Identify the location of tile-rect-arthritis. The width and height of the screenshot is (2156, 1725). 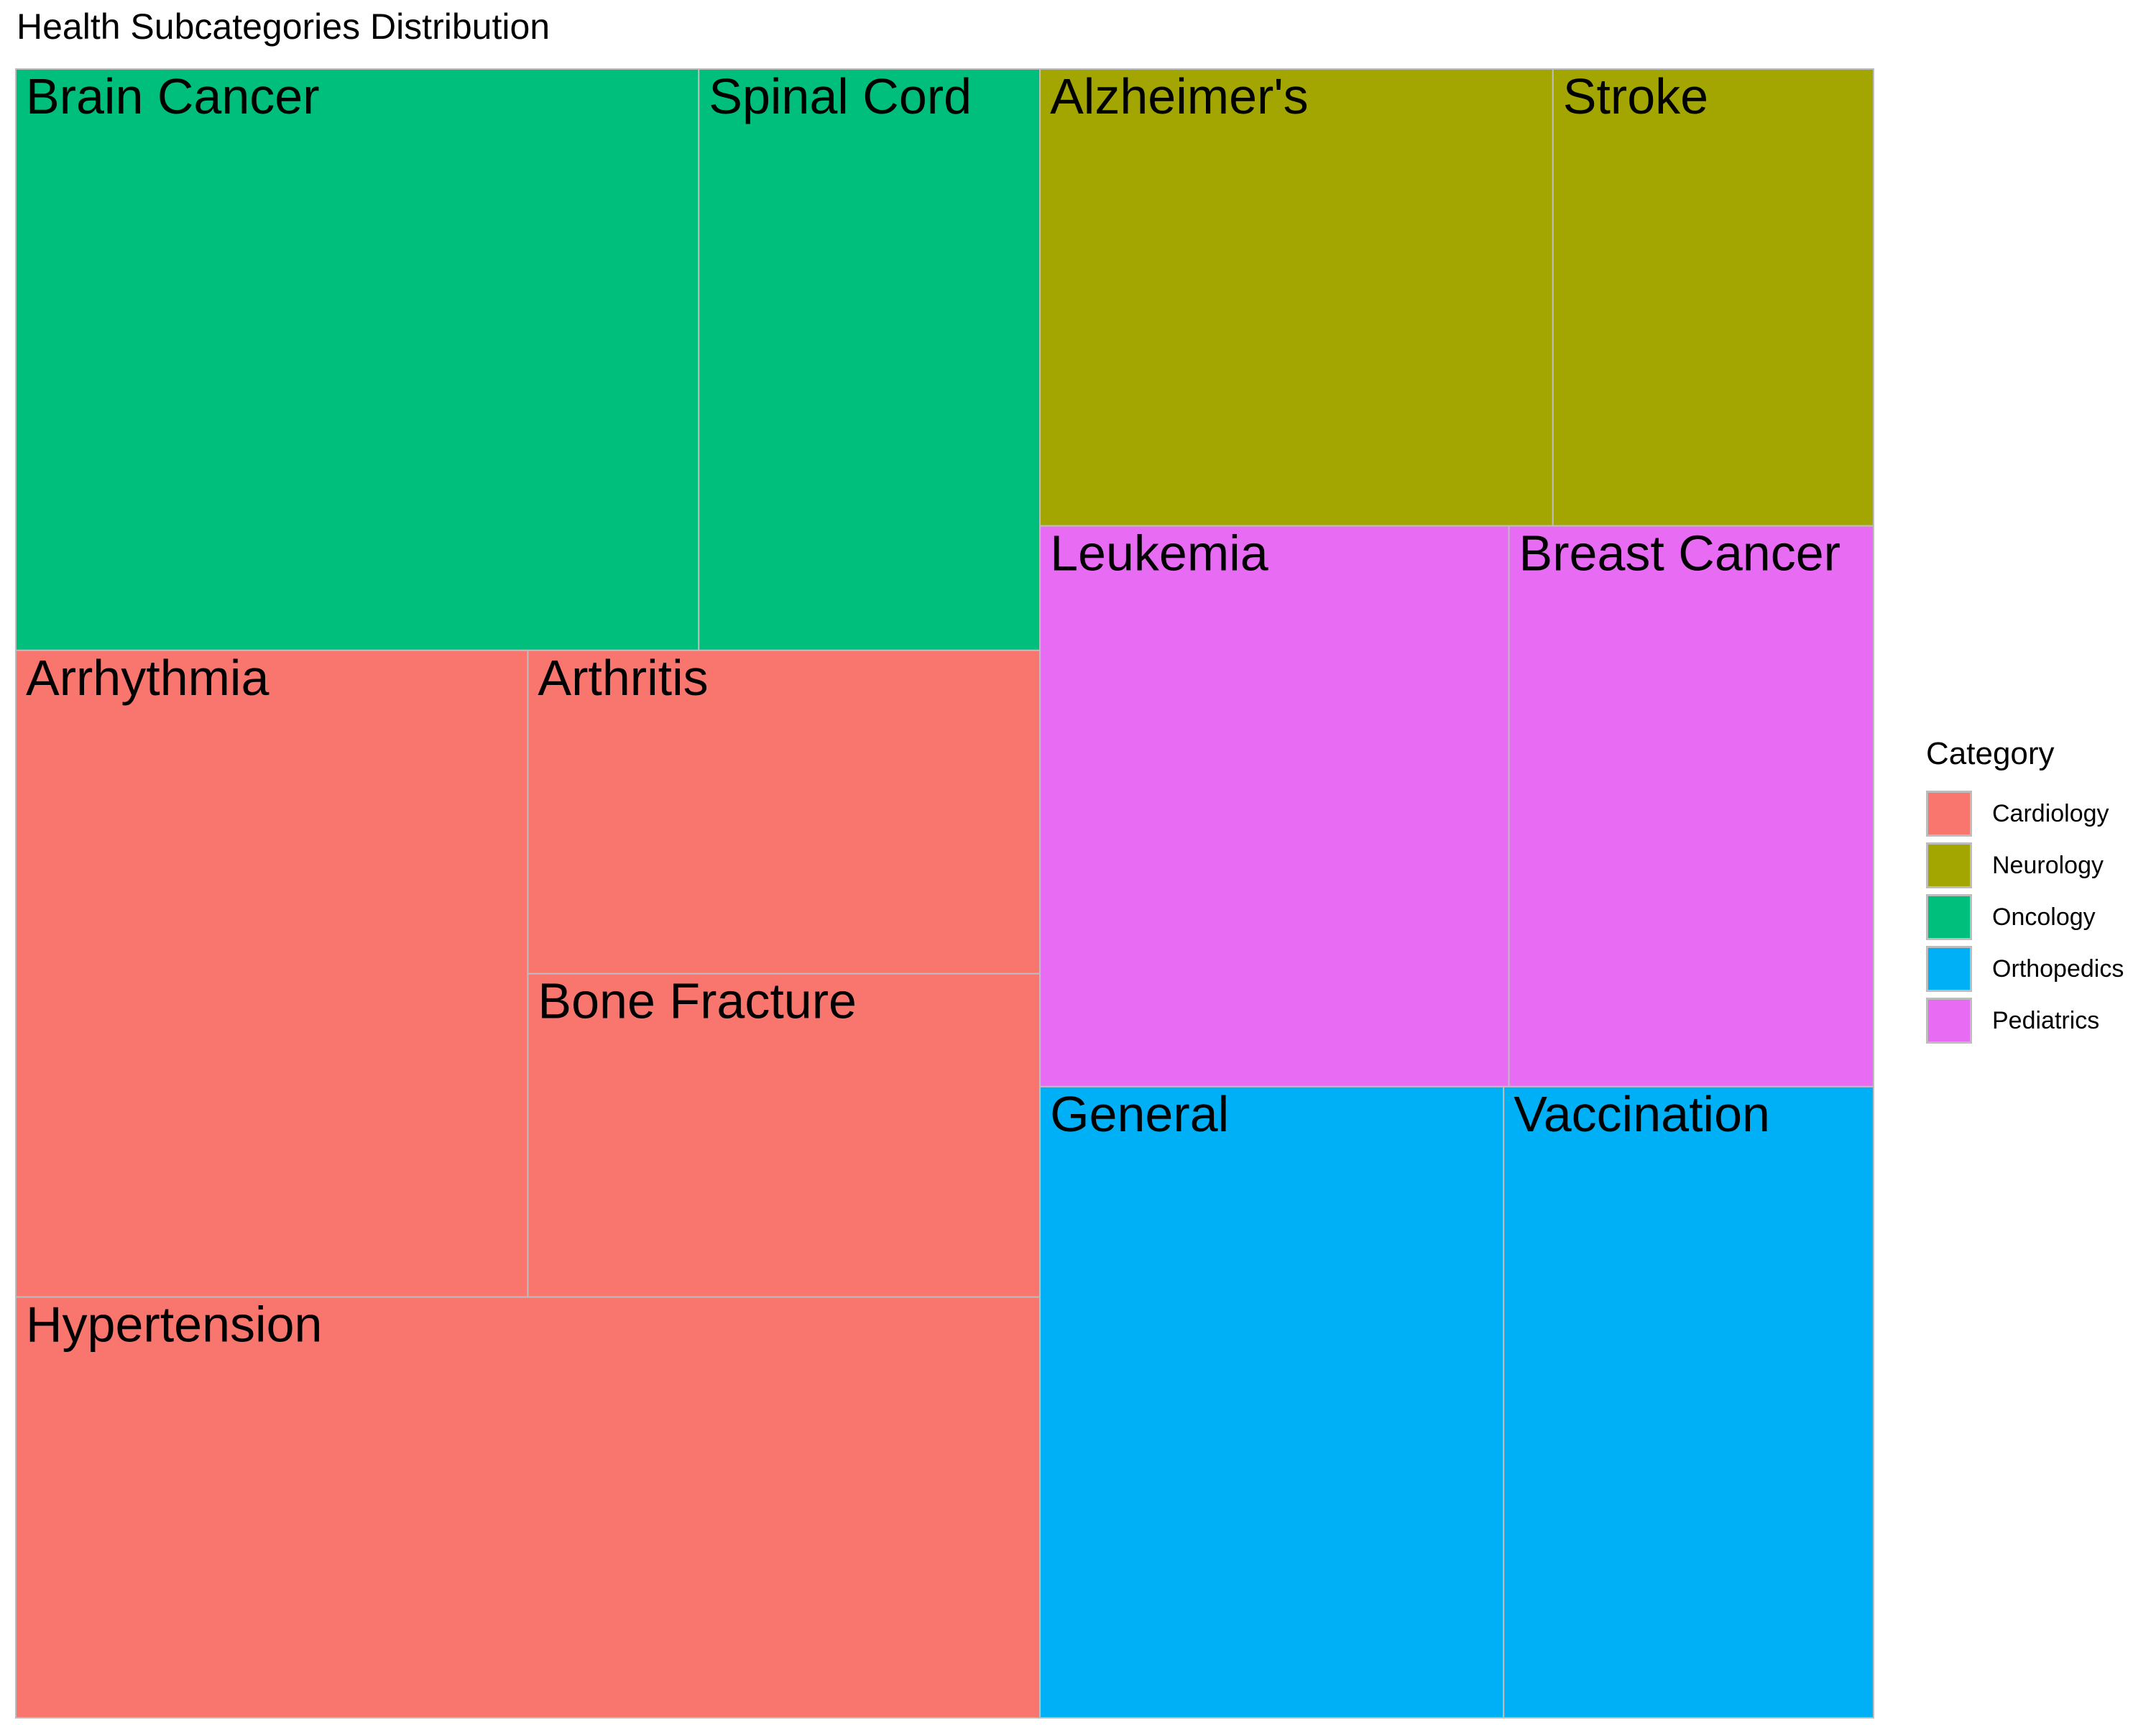
(784, 812).